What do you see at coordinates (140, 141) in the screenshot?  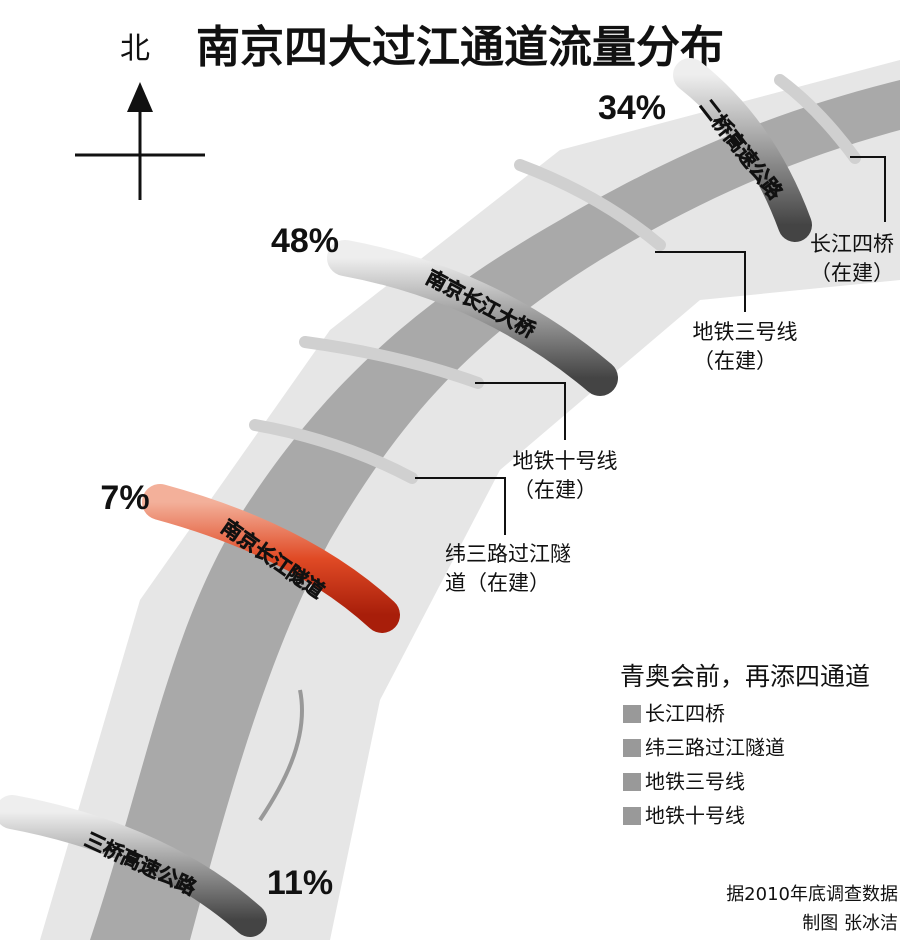 I see `north-arrow` at bounding box center [140, 141].